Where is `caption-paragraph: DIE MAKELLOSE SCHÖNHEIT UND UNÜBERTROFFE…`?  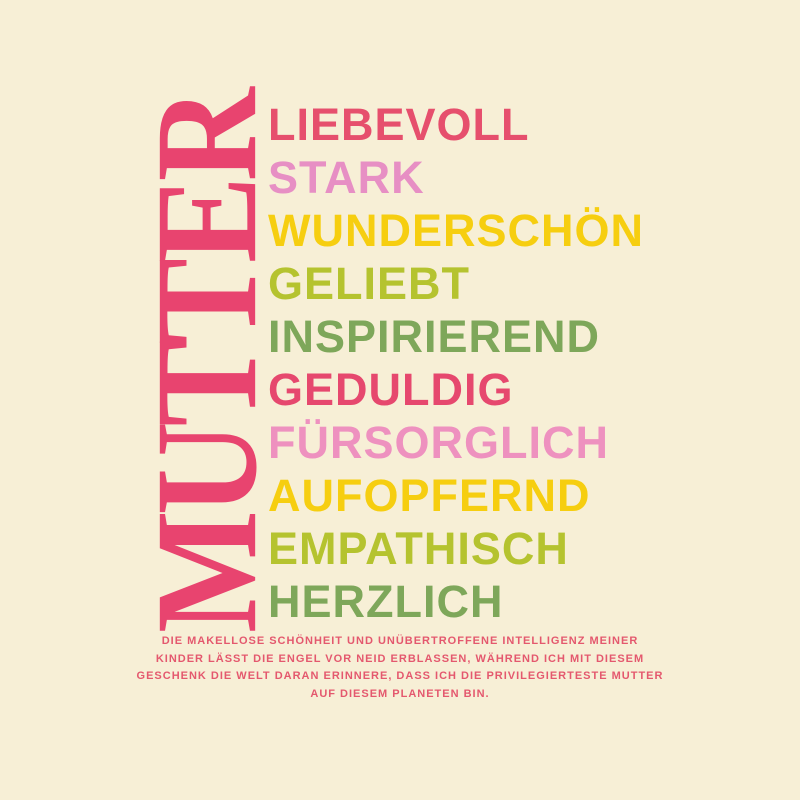 caption-paragraph: DIE MAKELLOSE SCHÖNHEIT UND UNÜBERTROFFE… is located at coordinates (400, 668).